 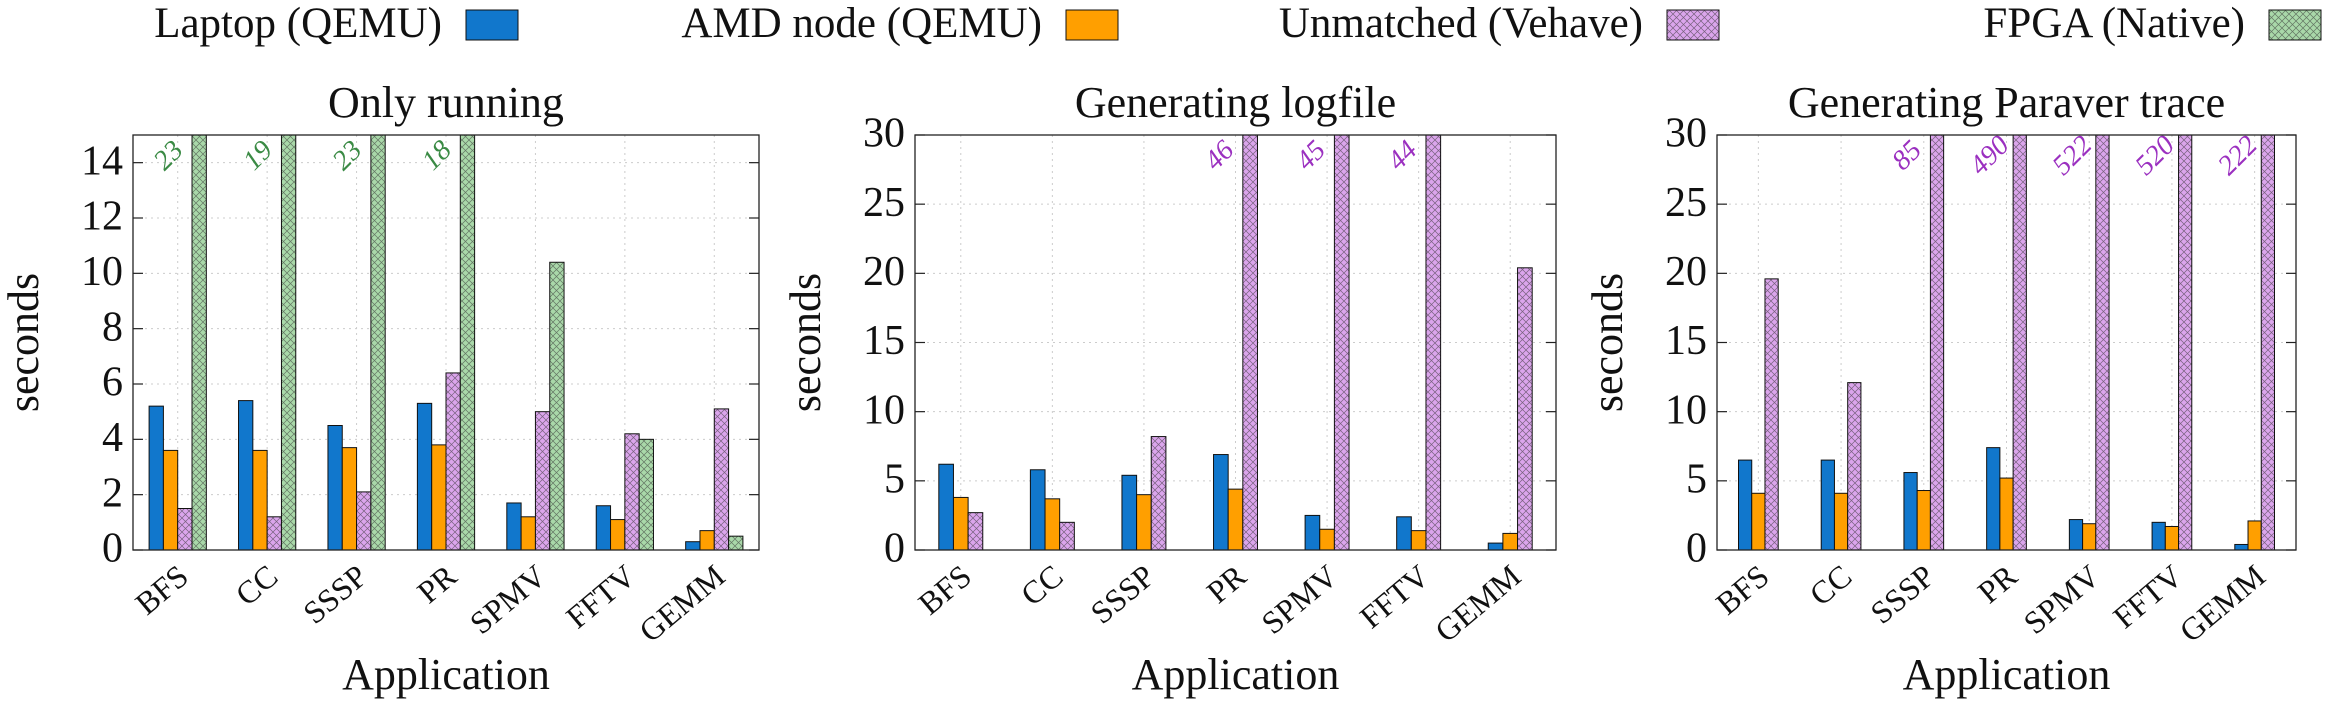 What do you see at coordinates (884, 272) in the screenshot?
I see `y-tick-label: 20` at bounding box center [884, 272].